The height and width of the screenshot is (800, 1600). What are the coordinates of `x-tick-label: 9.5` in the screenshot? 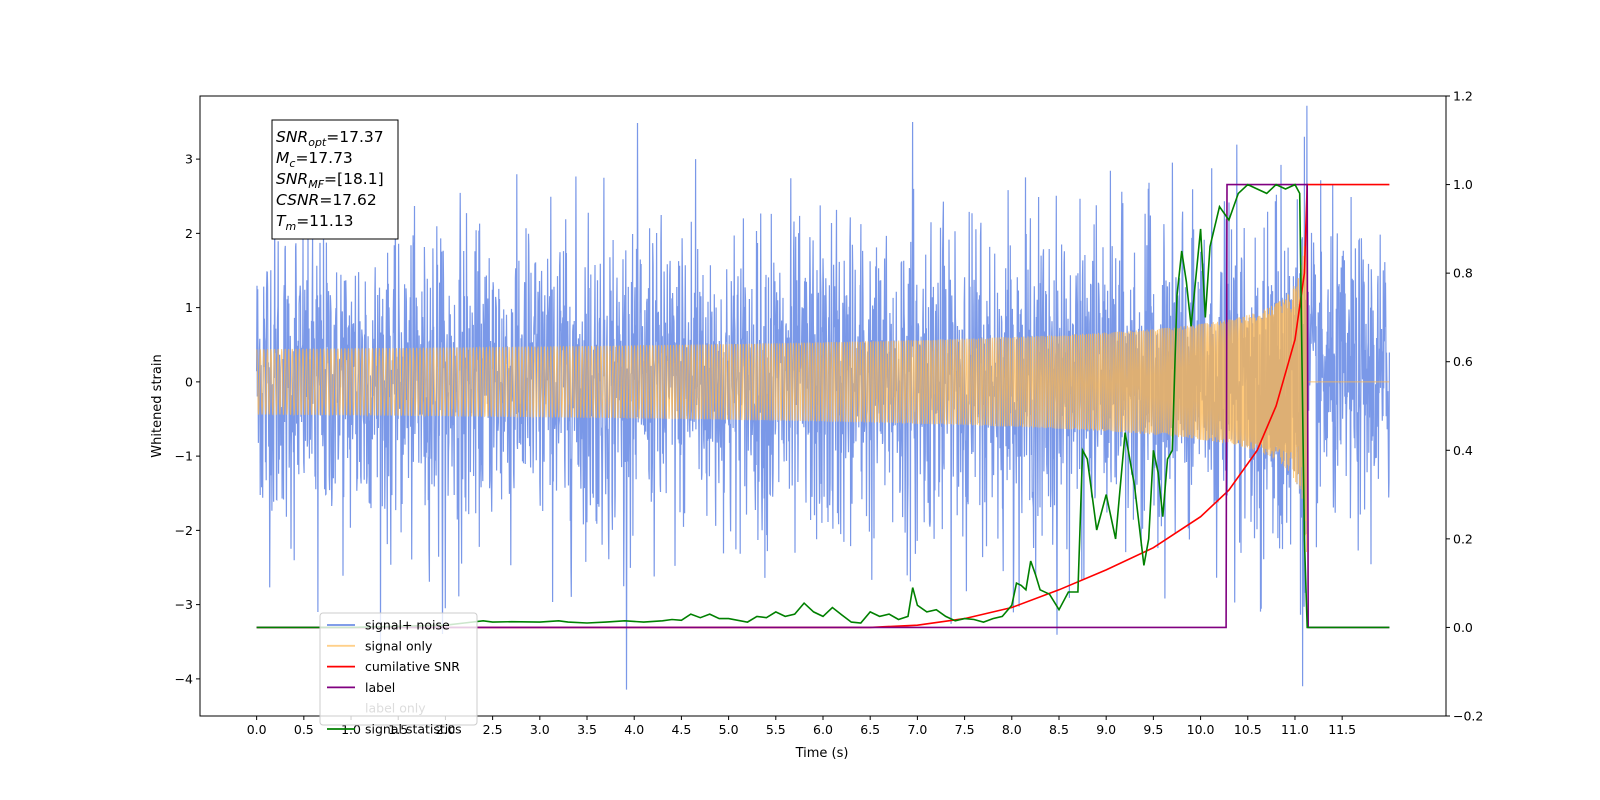 It's located at (1153, 729).